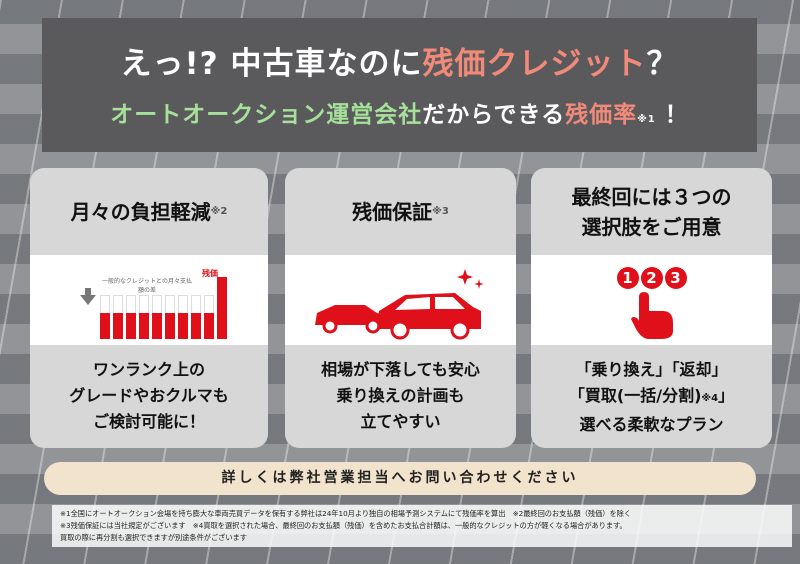 The image size is (800, 564). What do you see at coordinates (534, 64) in the screenshot?
I see `headline-highlight: 残価クレジット` at bounding box center [534, 64].